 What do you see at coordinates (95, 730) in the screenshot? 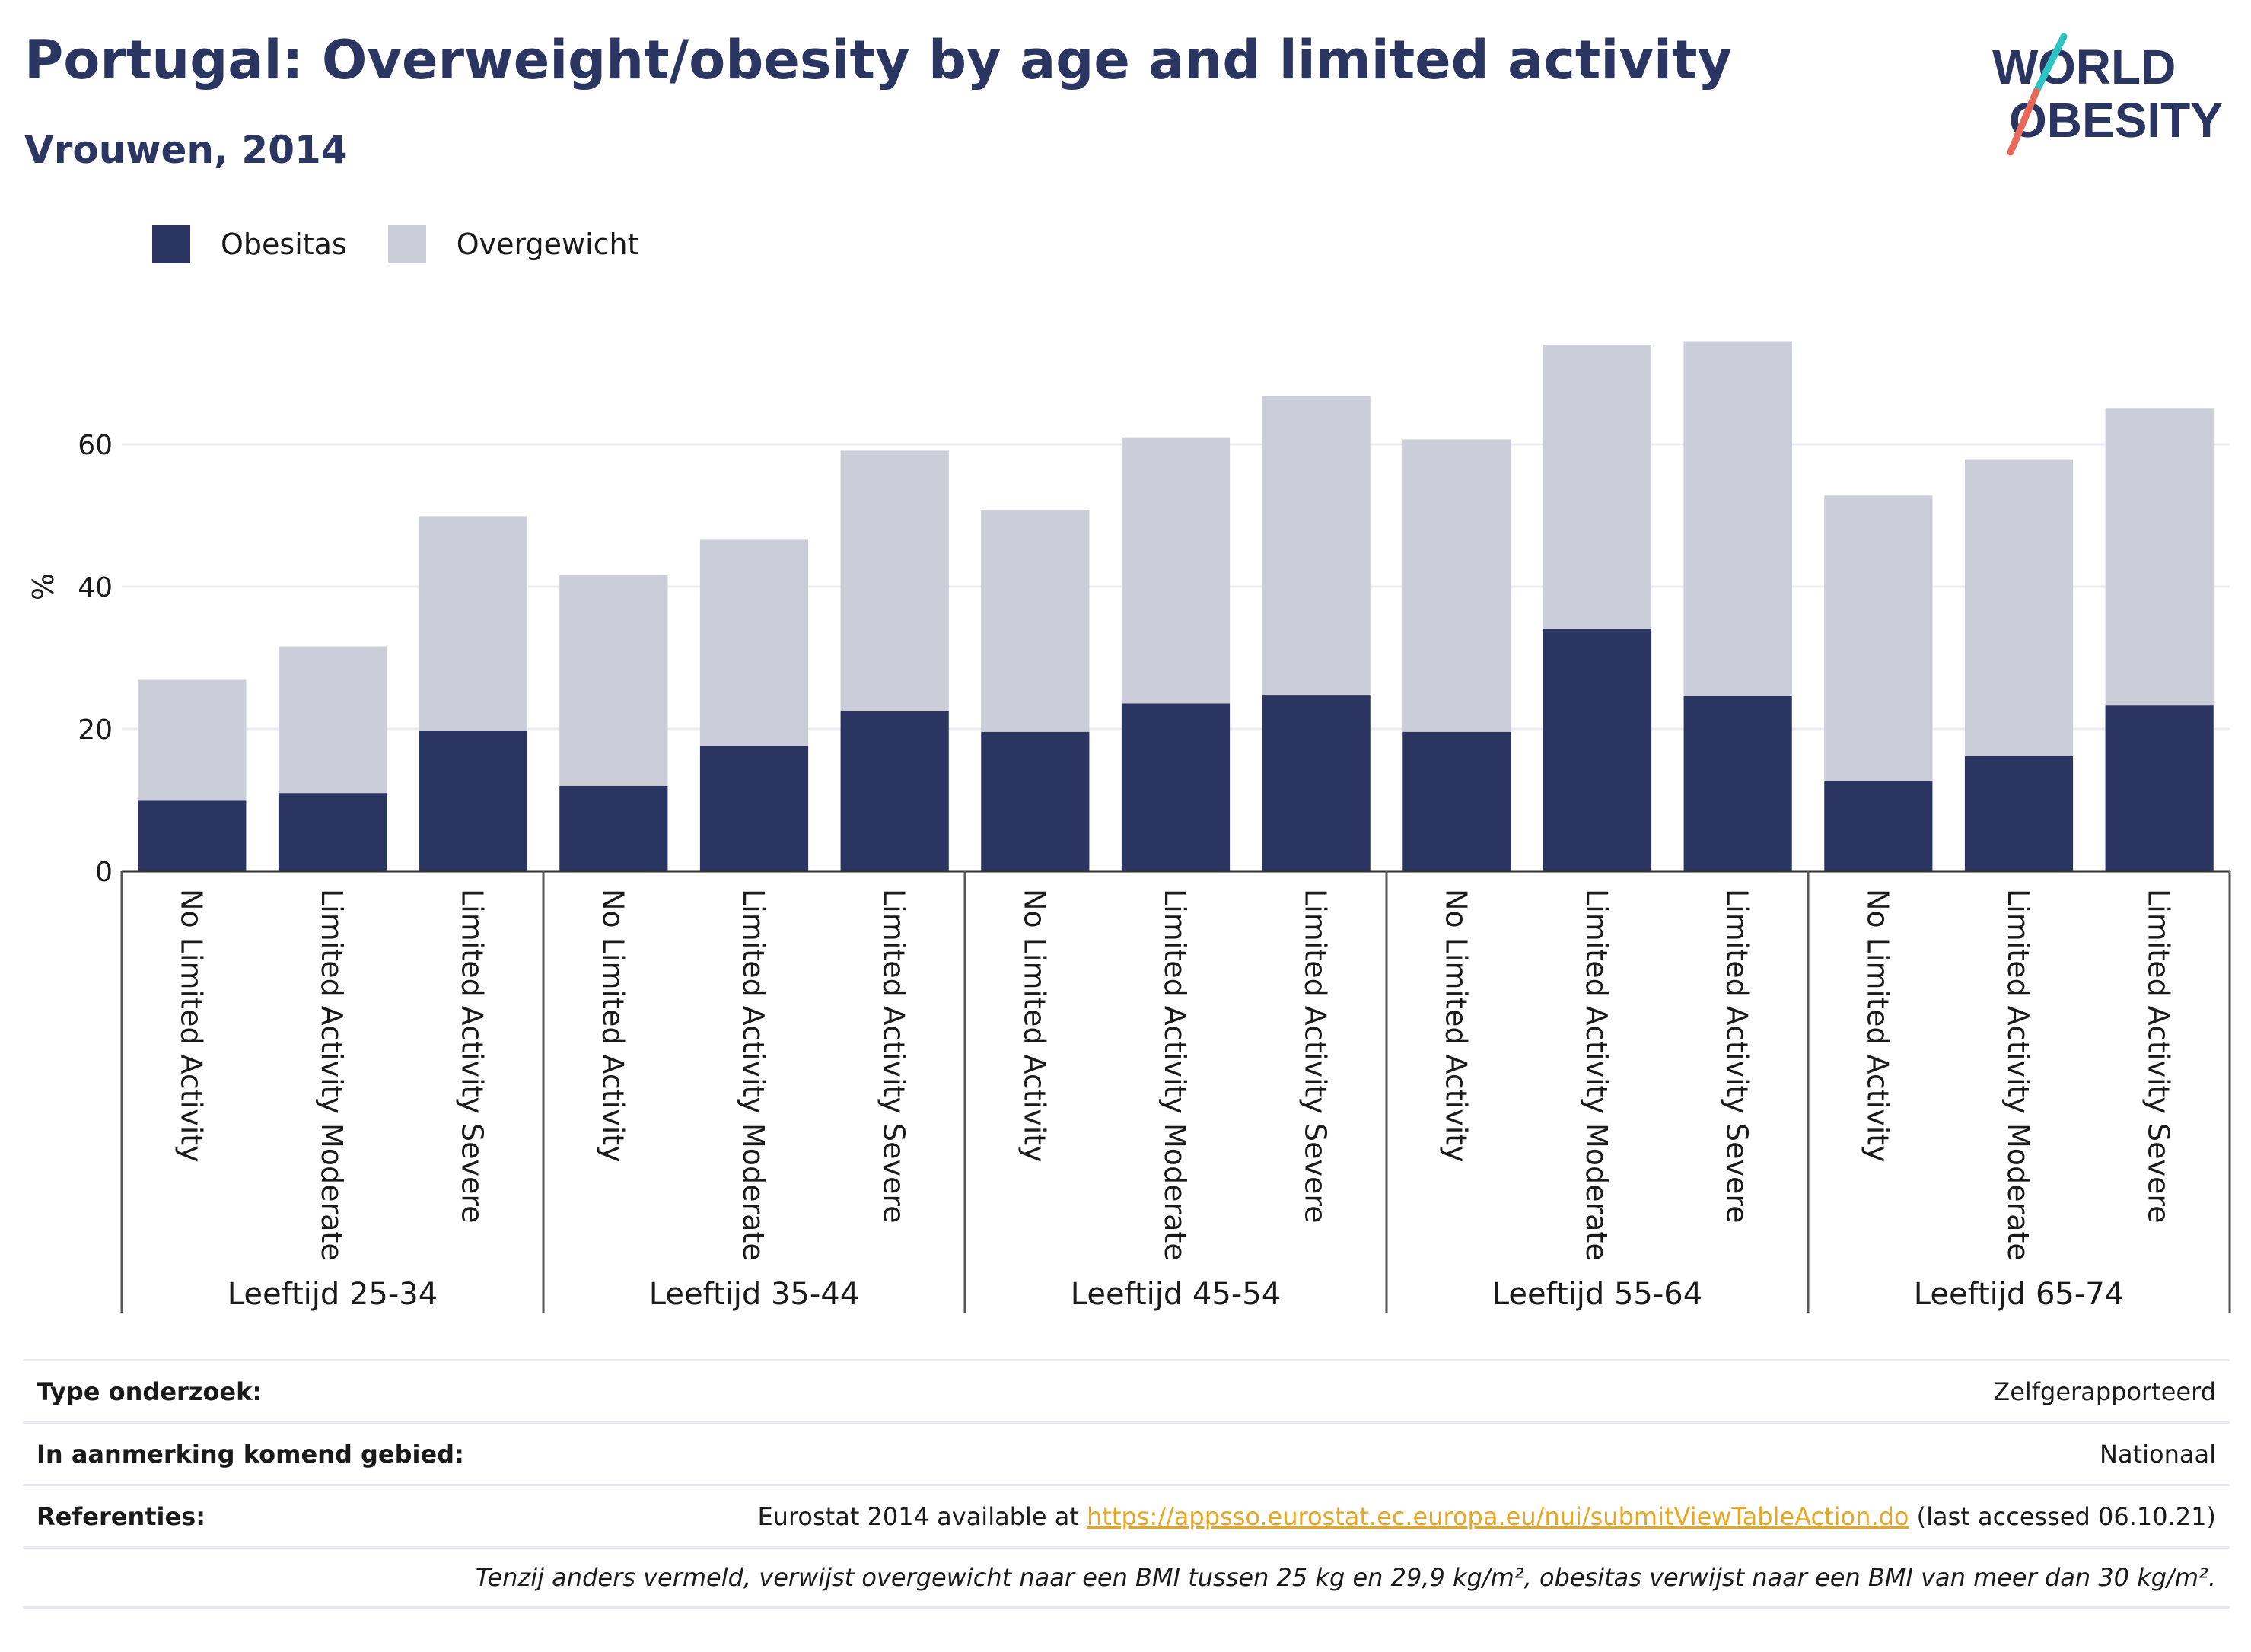
I see `y-tick-label: 20` at bounding box center [95, 730].